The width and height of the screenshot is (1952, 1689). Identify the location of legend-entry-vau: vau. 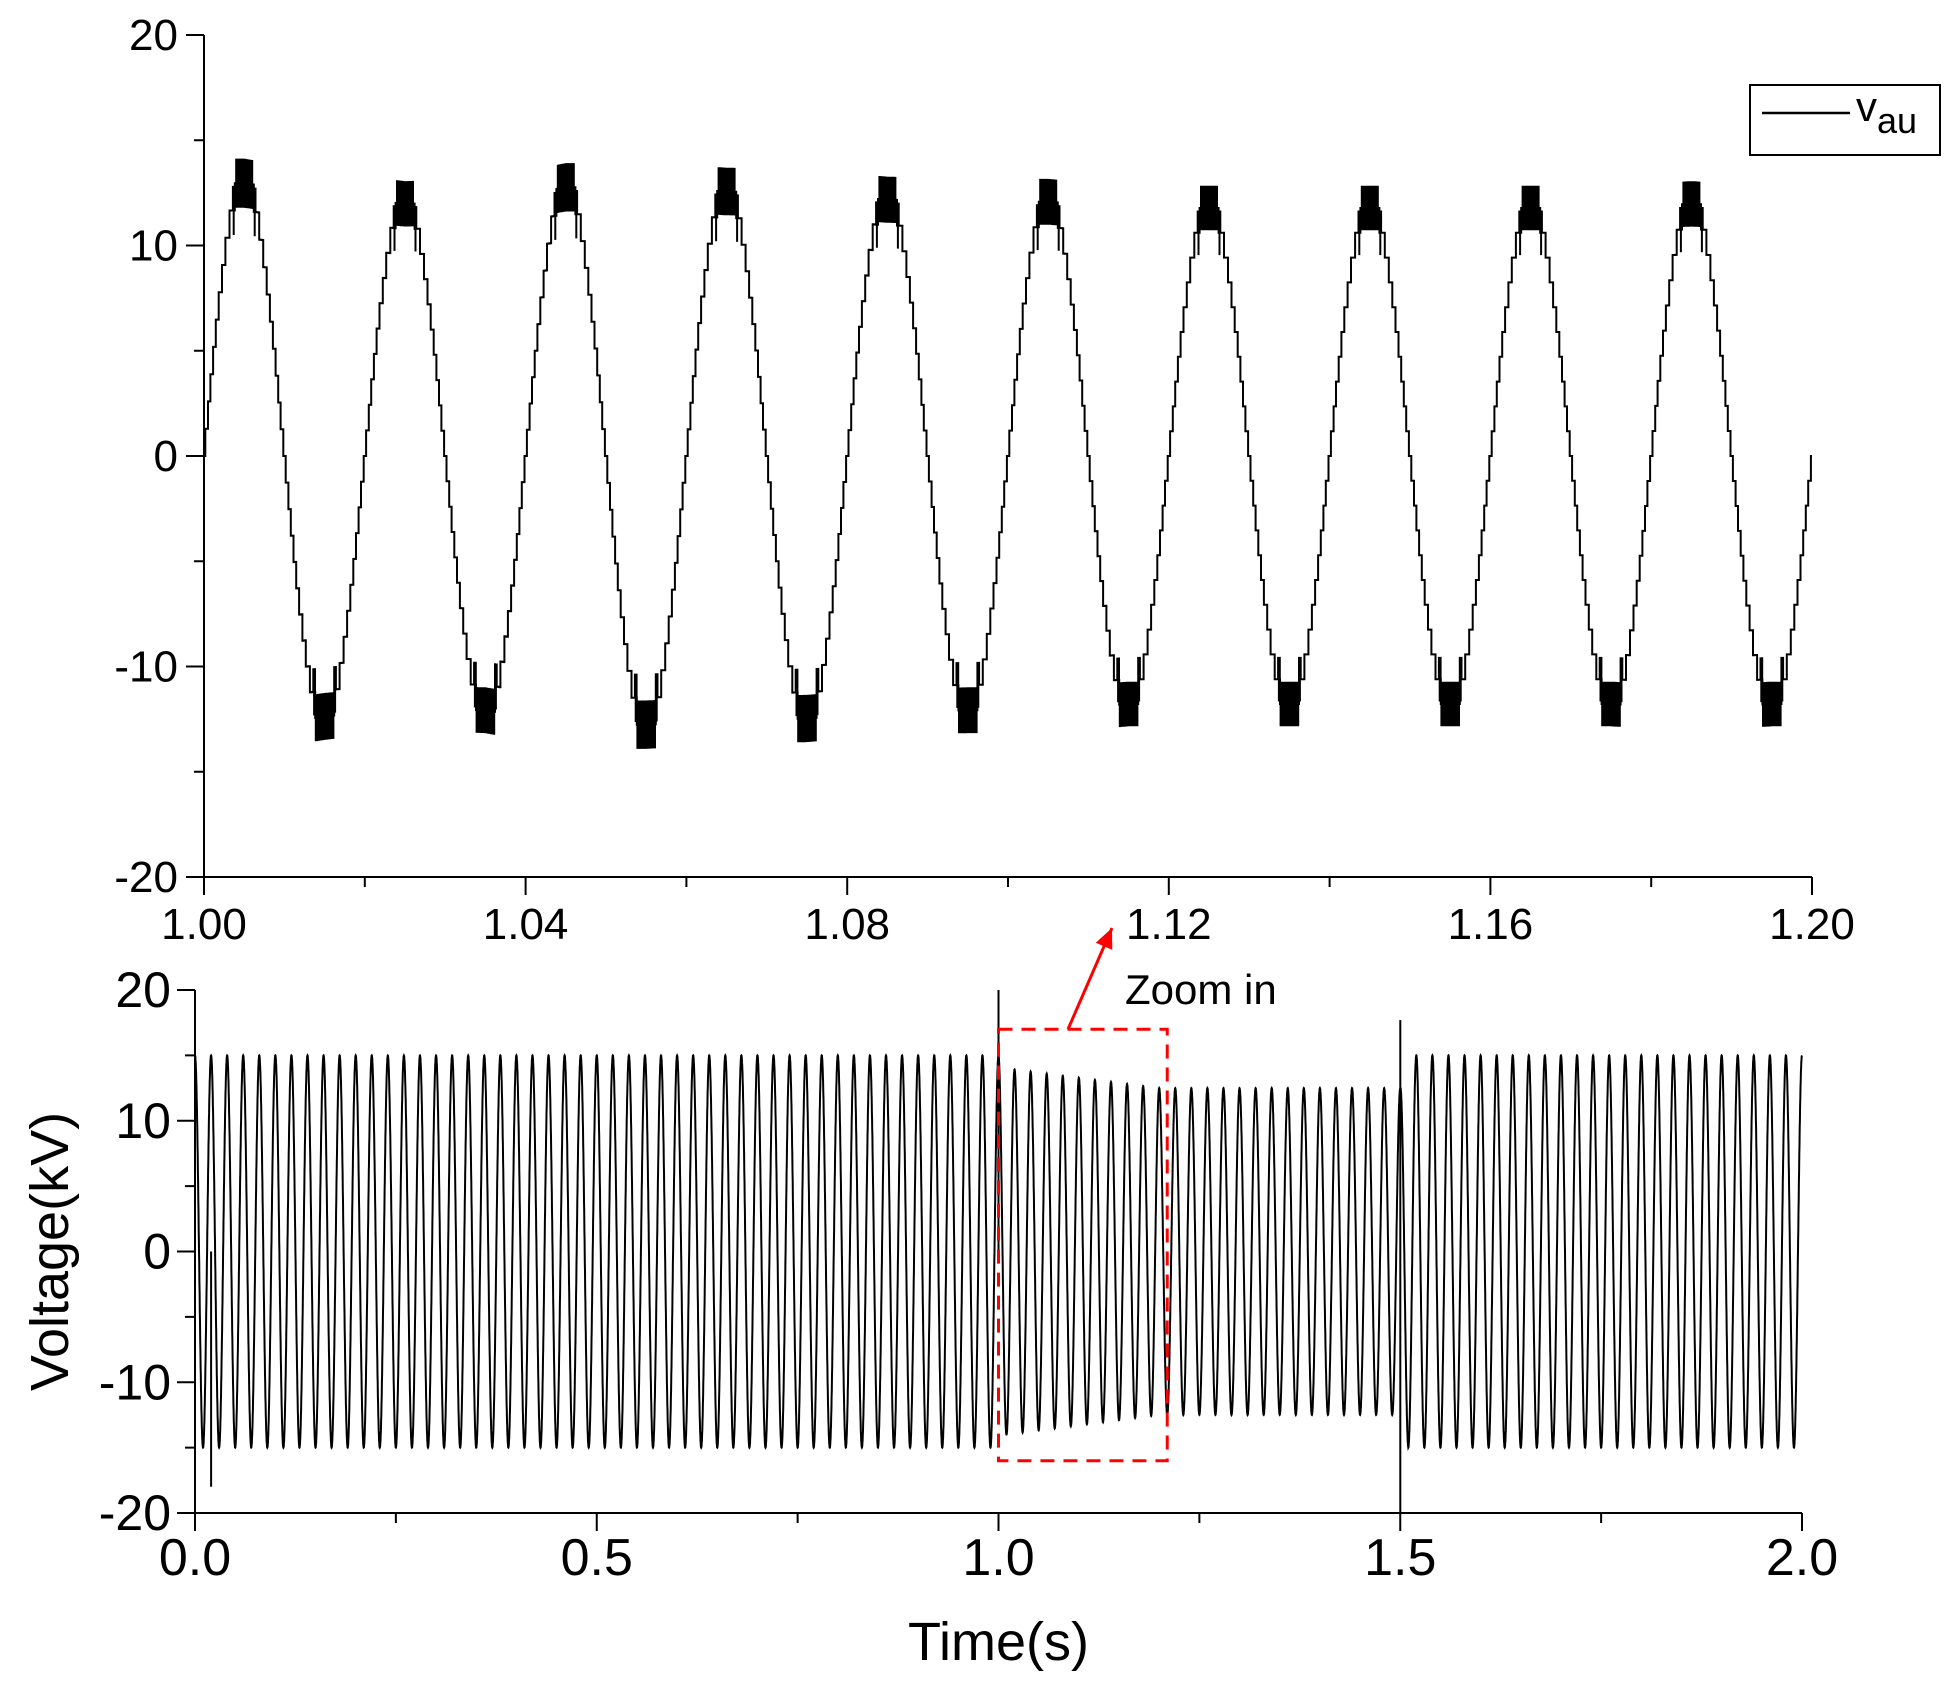
(1886, 112).